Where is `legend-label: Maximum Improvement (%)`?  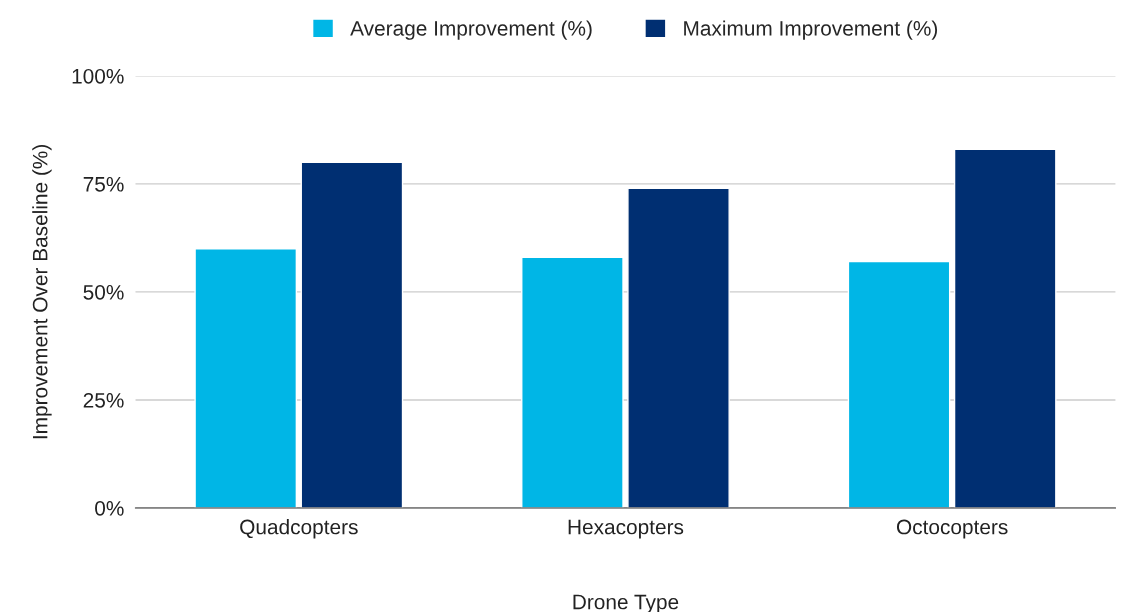 legend-label: Maximum Improvement (%) is located at coordinates (811, 30).